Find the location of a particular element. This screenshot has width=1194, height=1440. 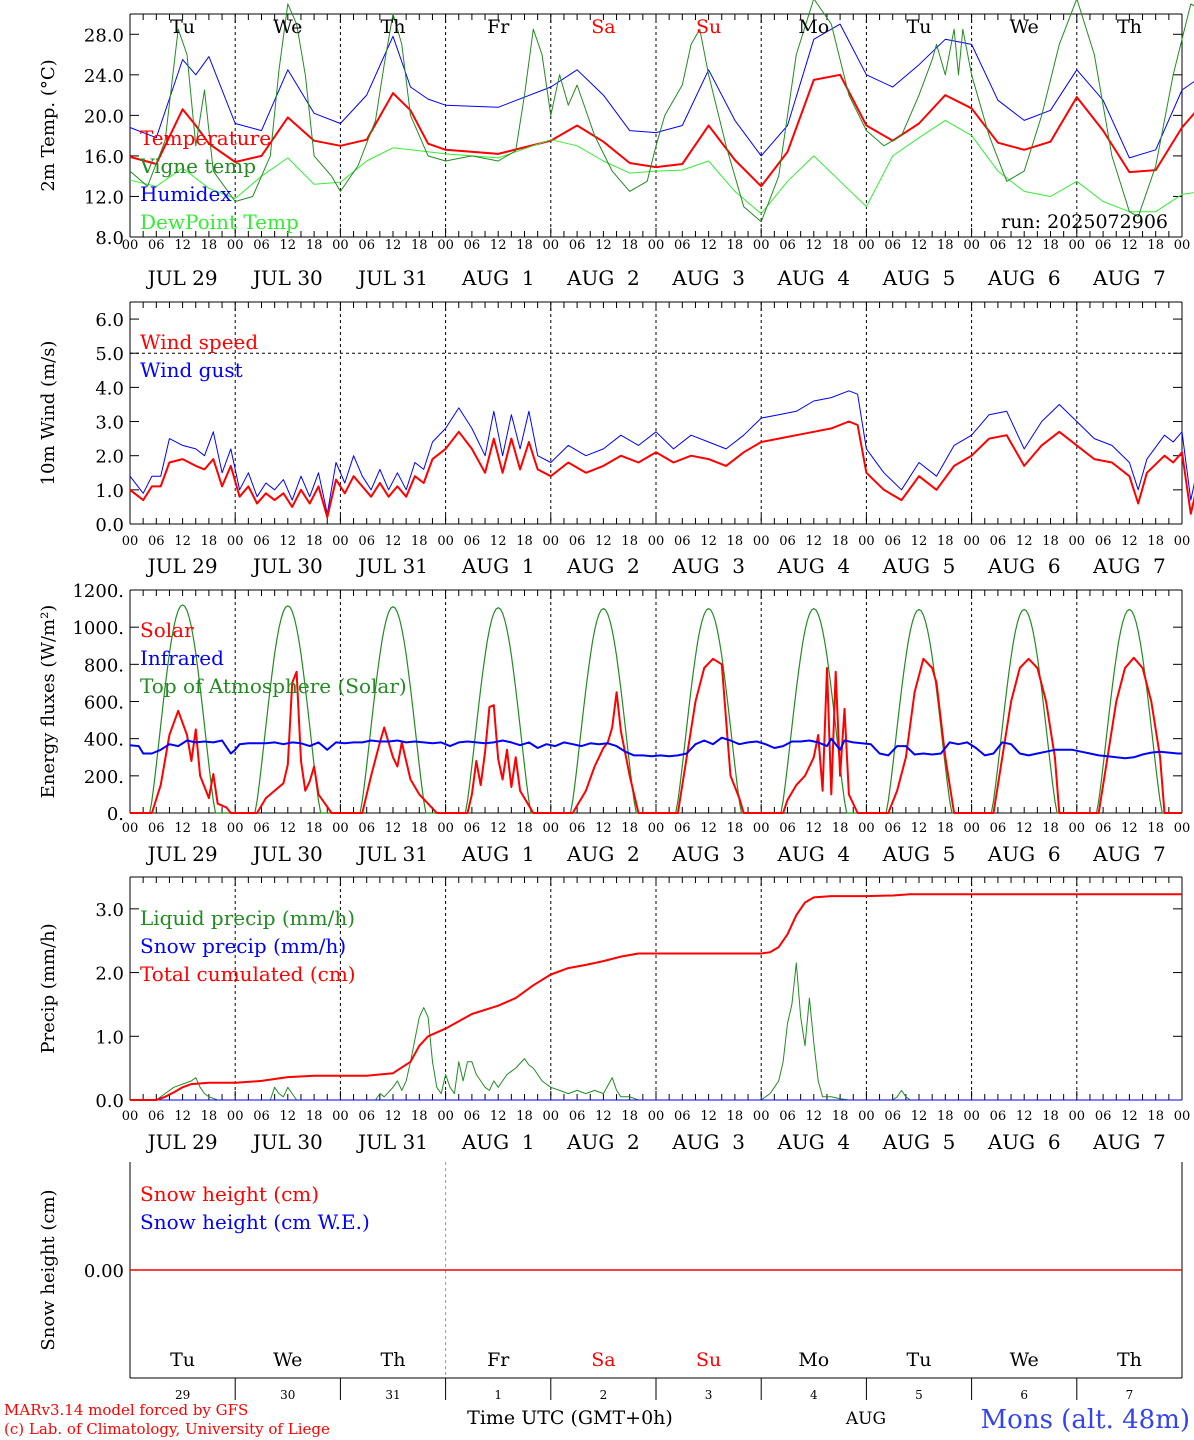

date-label: AUG 6 is located at coordinates (1024, 278).